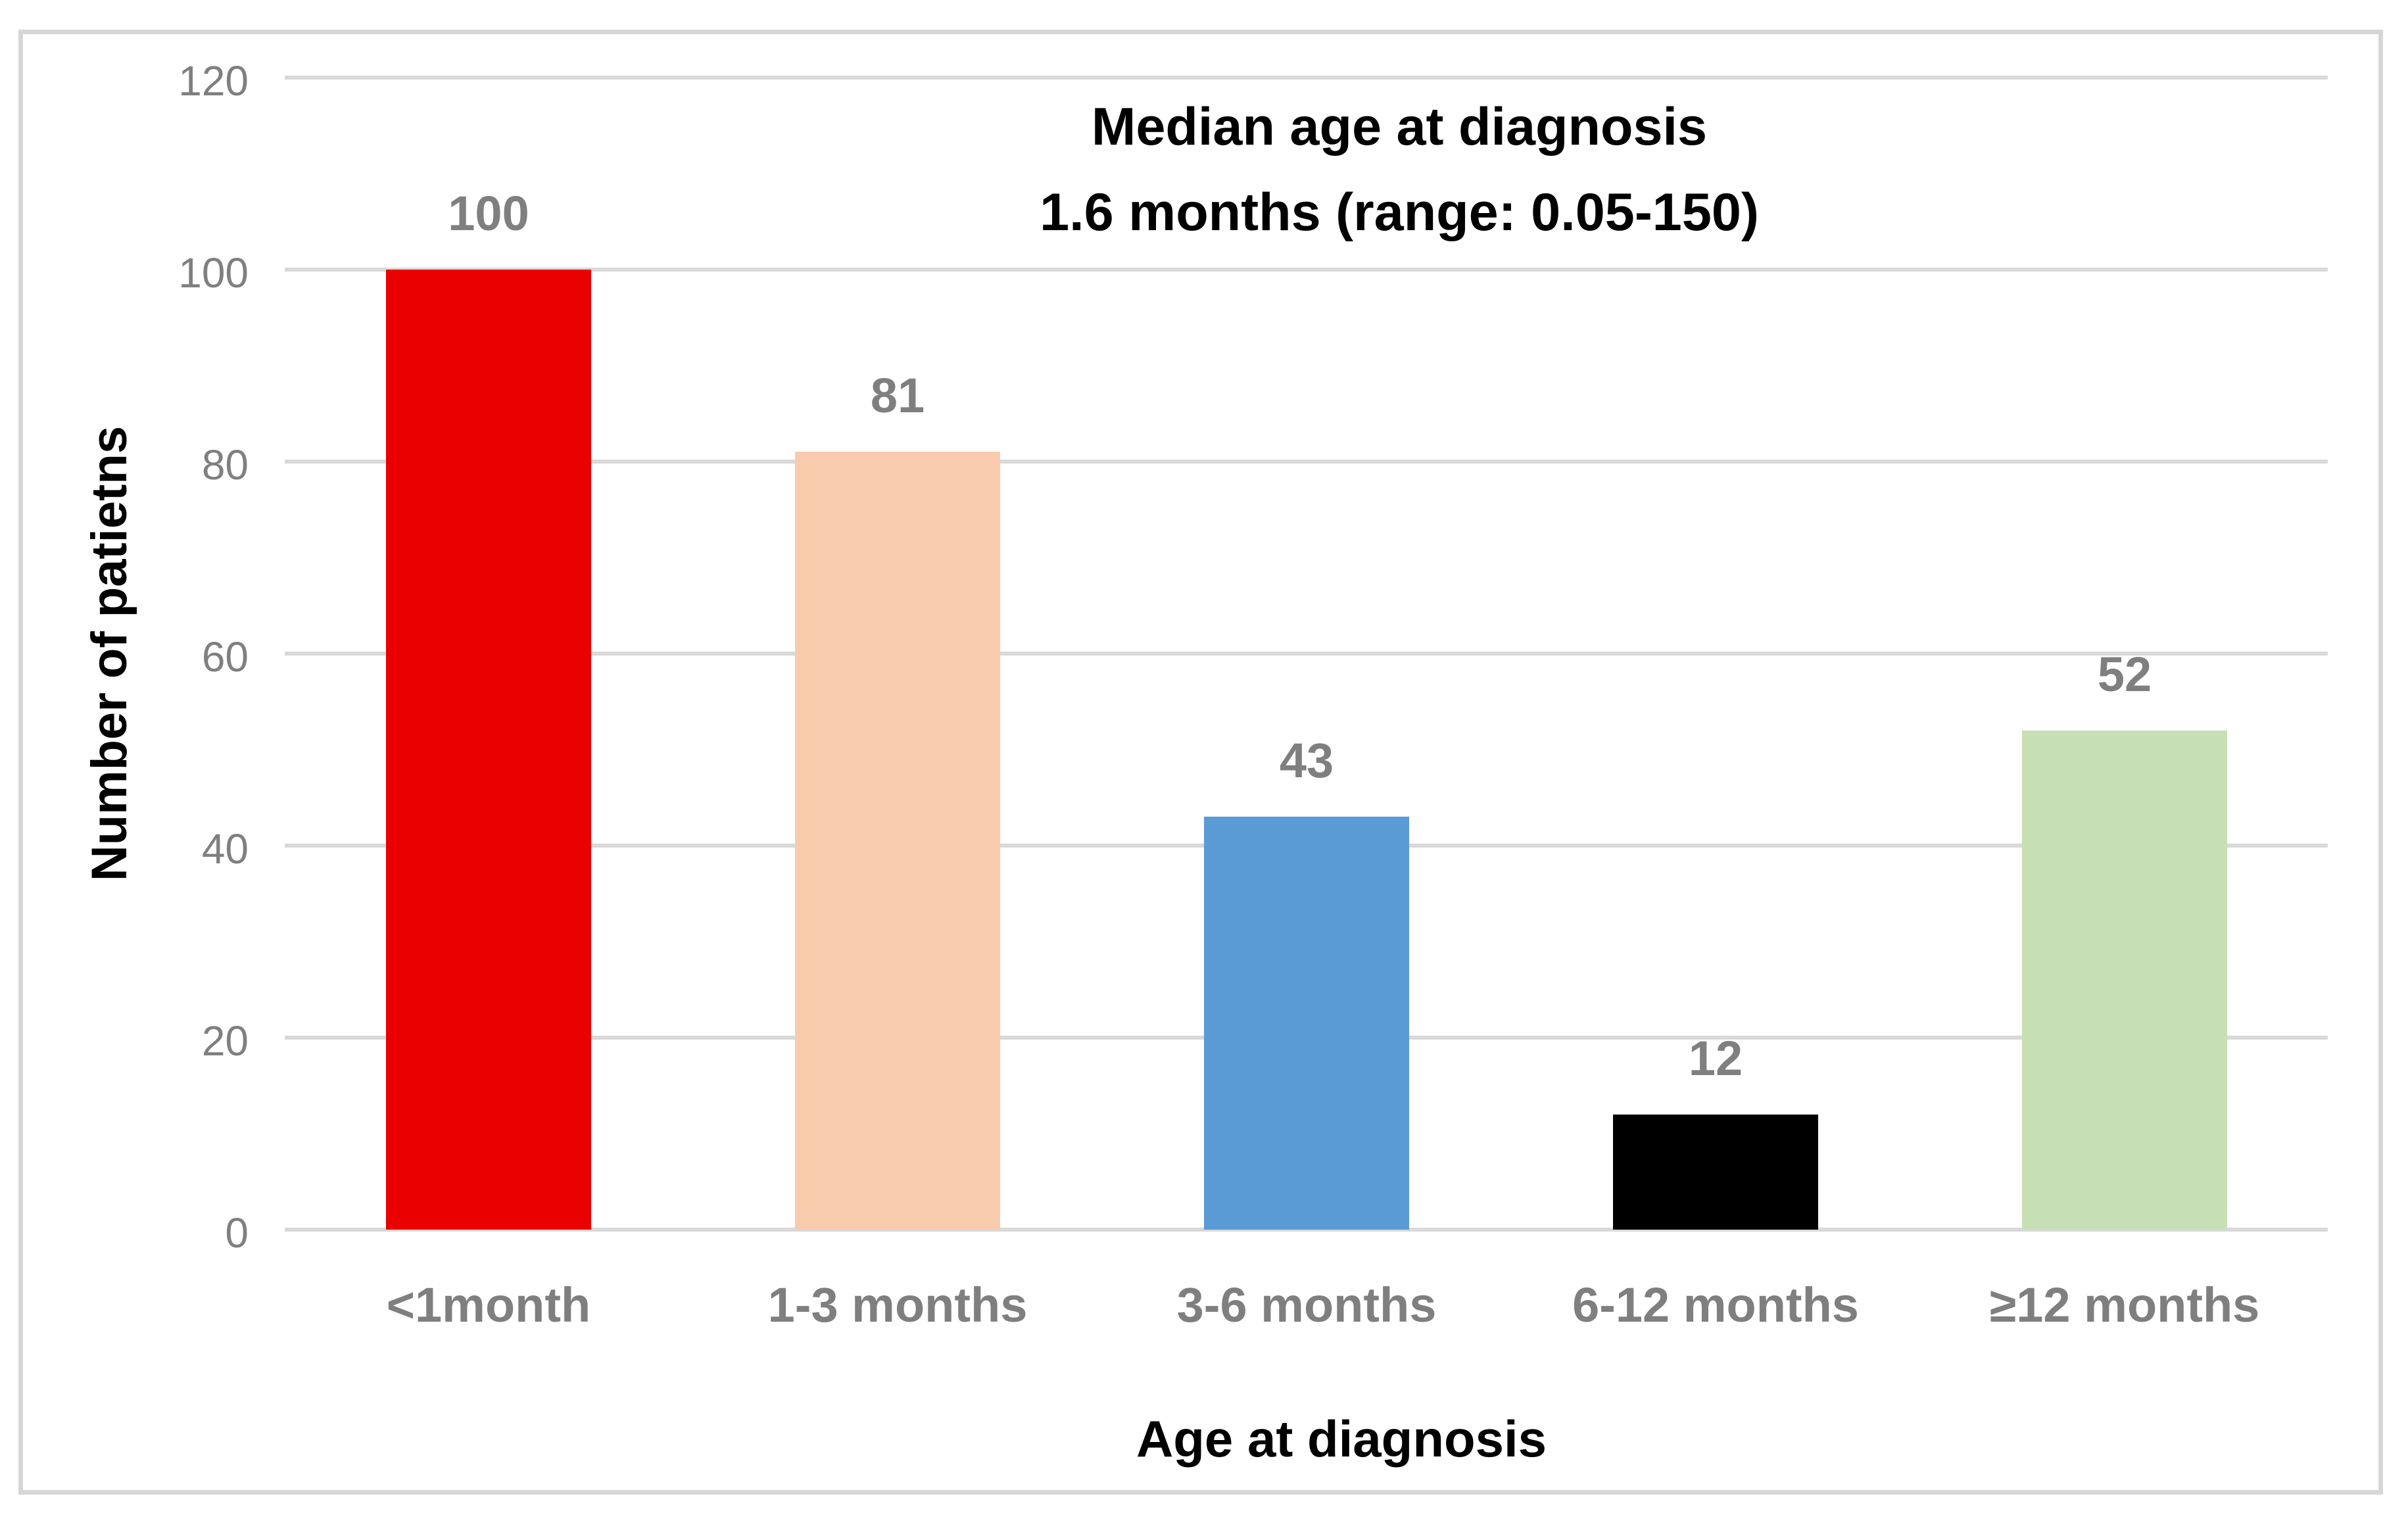 This screenshot has width=2408, height=1515. What do you see at coordinates (213, 81) in the screenshot?
I see `y-tick-label-120: 120` at bounding box center [213, 81].